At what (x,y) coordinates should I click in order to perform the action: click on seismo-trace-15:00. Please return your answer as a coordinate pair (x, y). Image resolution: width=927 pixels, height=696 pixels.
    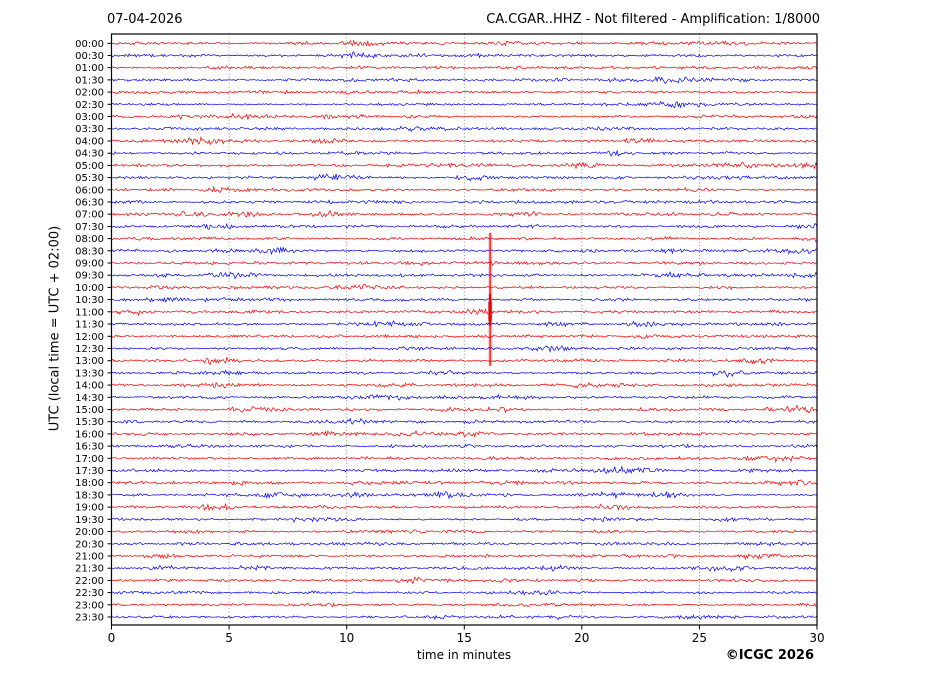
    Looking at the image, I should click on (464, 409).